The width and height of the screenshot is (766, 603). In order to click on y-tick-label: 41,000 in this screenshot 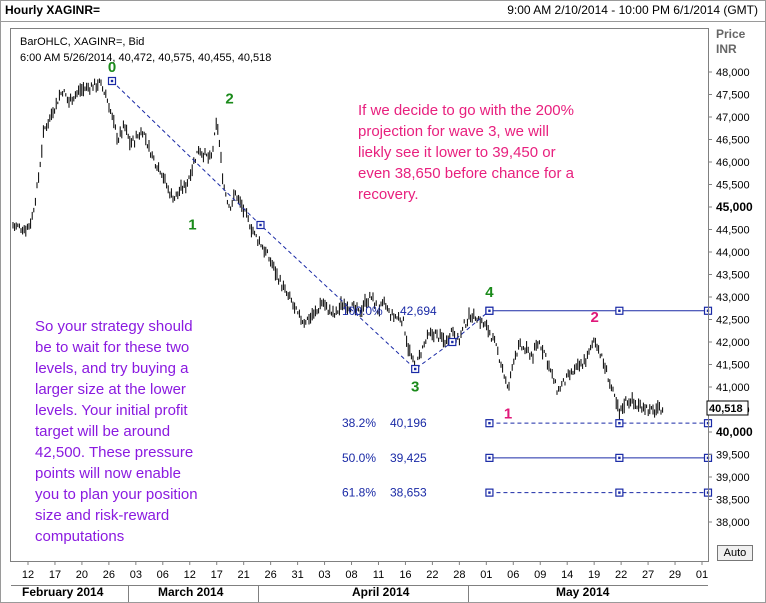, I will do `click(733, 388)`.